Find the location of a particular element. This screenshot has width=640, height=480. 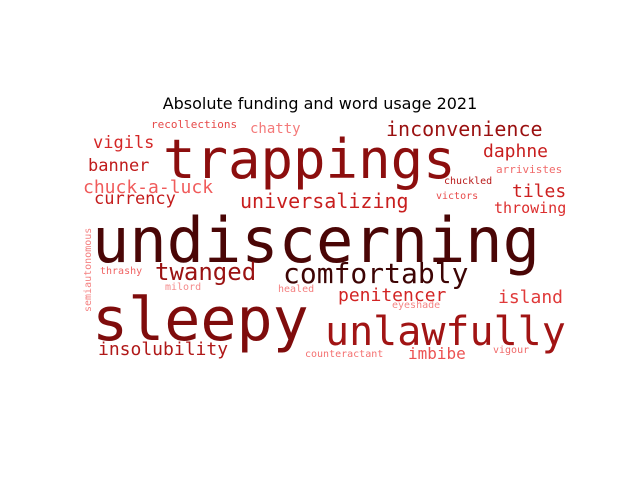

word-insolubility: insolubility is located at coordinates (163, 349).